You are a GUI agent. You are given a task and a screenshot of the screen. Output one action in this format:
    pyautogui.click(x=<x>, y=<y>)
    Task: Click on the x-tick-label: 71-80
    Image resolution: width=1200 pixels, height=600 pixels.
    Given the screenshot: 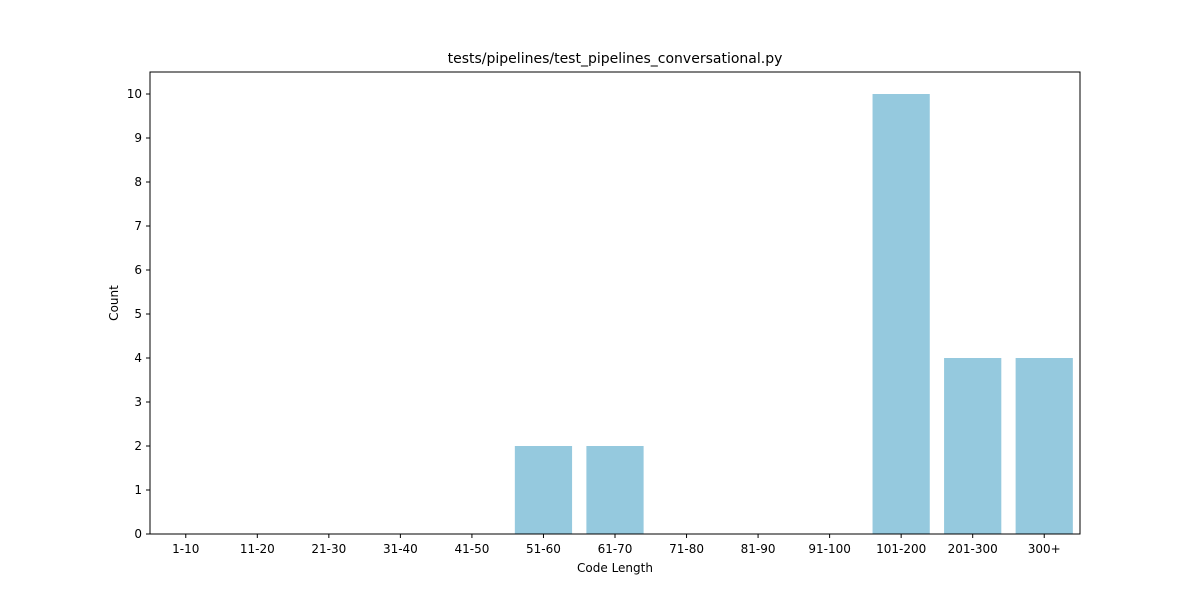 What is the action you would take?
    pyautogui.click(x=686, y=549)
    